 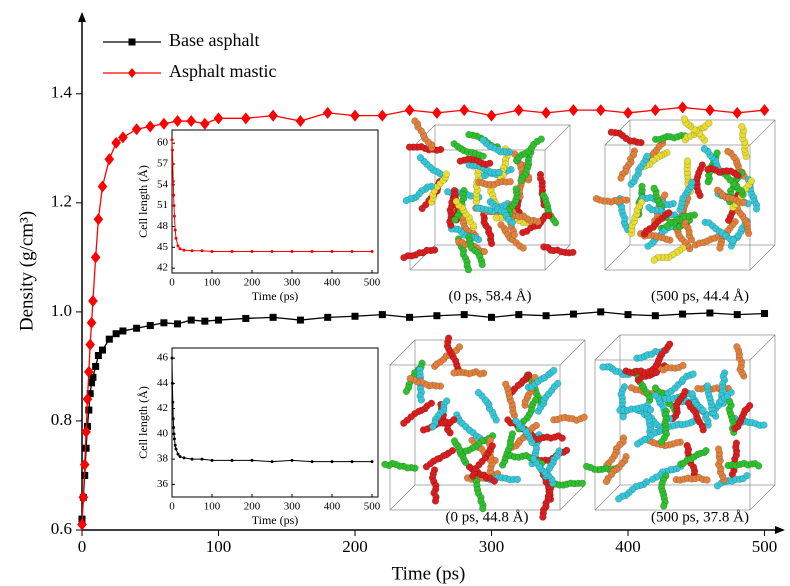 What do you see at coordinates (214, 40) in the screenshot?
I see `legend-label: Base asphalt` at bounding box center [214, 40].